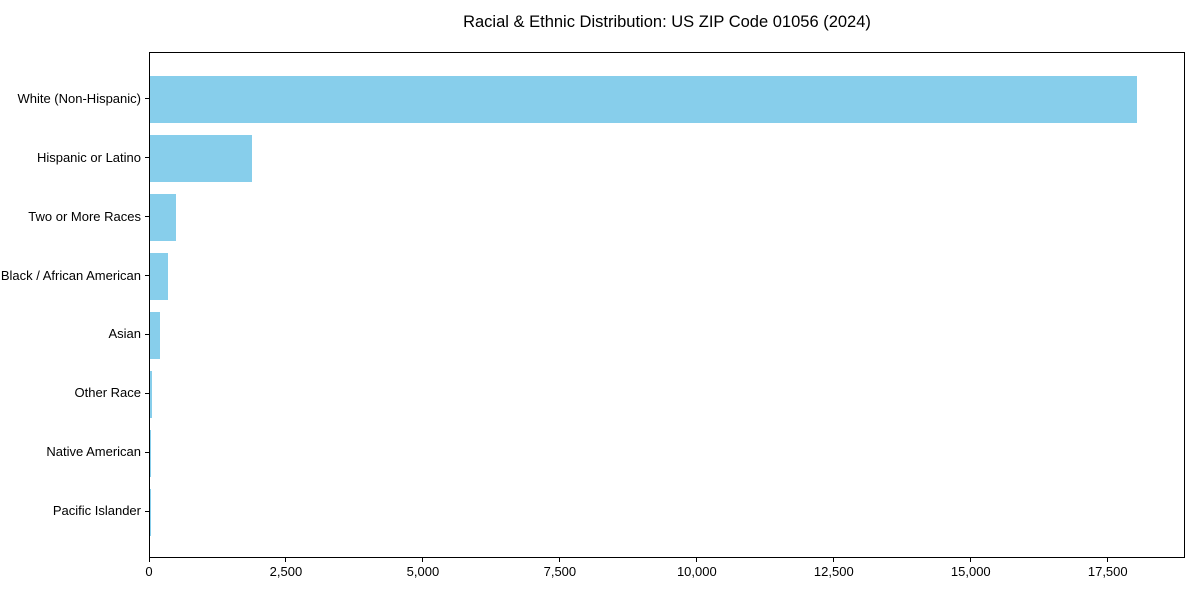 The height and width of the screenshot is (600, 1200). What do you see at coordinates (1107, 571) in the screenshot?
I see `x-tick-label: 17,500` at bounding box center [1107, 571].